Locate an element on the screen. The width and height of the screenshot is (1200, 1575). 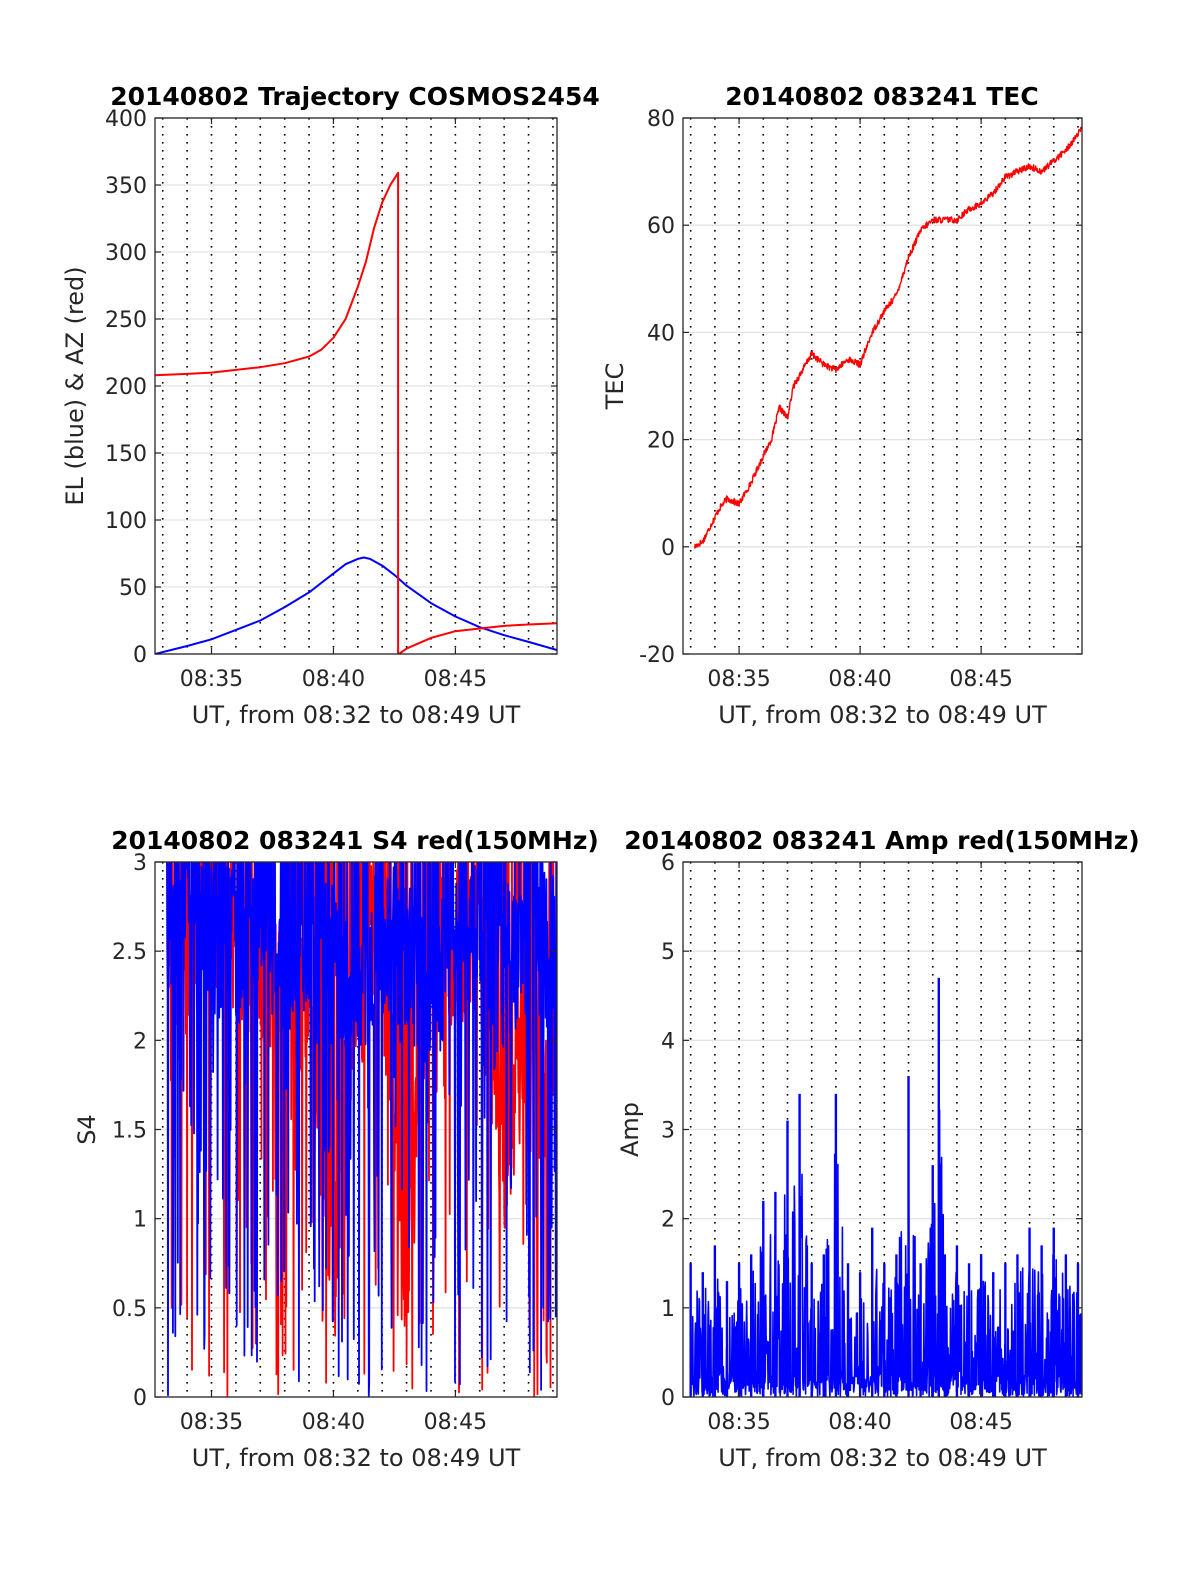
y-axis-label: S4 is located at coordinates (87, 1129).